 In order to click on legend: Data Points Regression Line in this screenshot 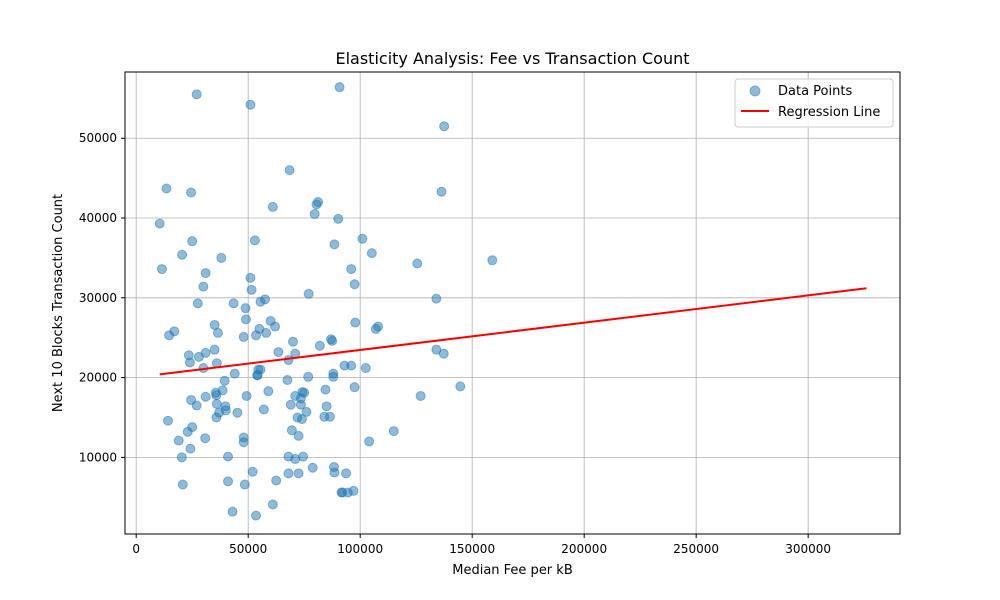, I will do `click(814, 103)`.